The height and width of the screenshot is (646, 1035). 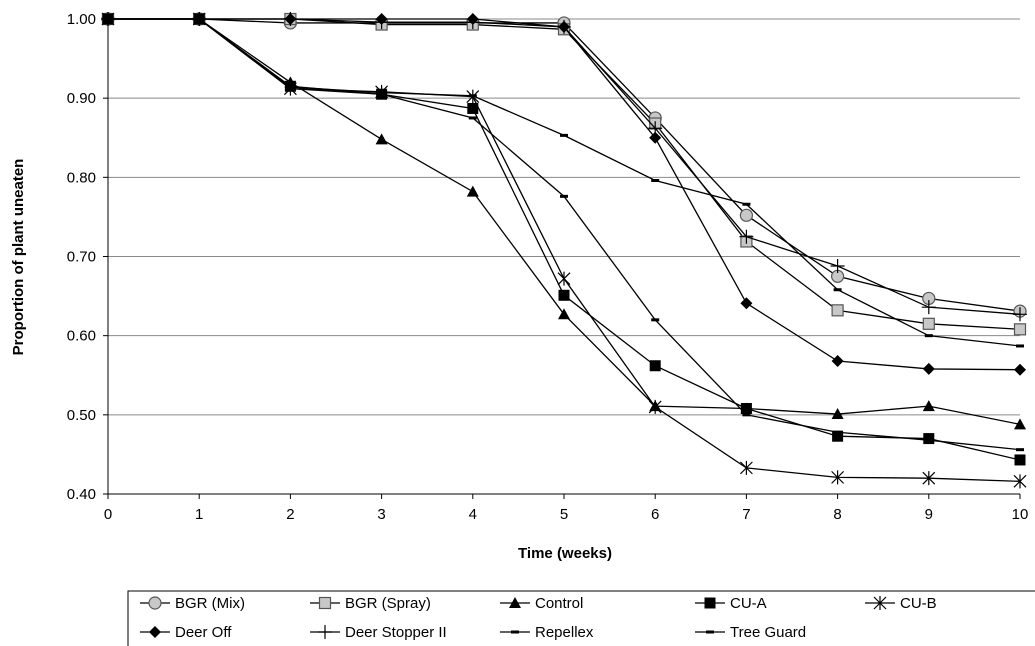 What do you see at coordinates (837, 514) in the screenshot?
I see `x-tick-label: 8` at bounding box center [837, 514].